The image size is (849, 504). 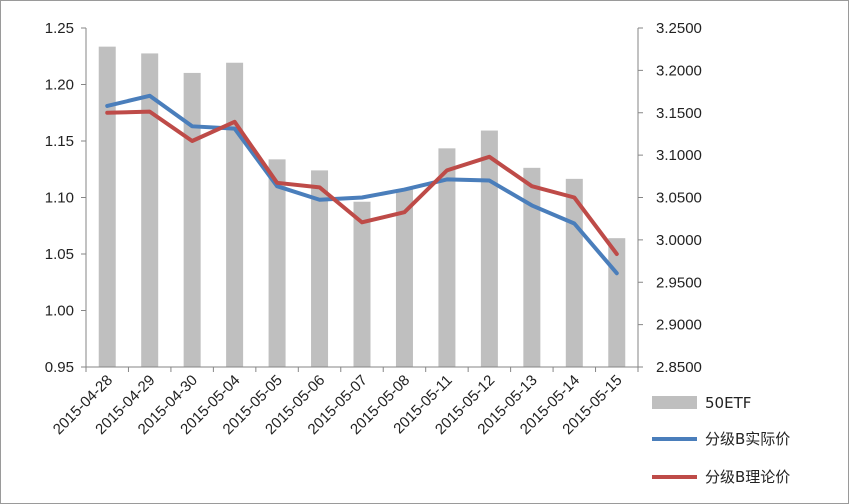 I want to click on right-axis-tick-label: 2.8500, so click(x=679, y=367).